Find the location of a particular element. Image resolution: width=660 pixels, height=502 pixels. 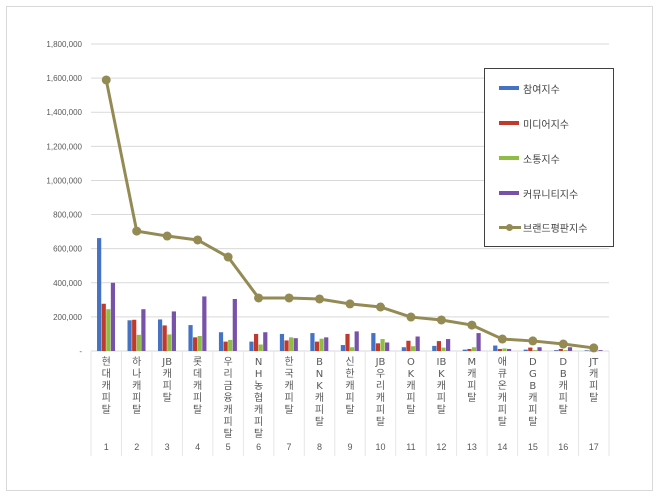

x-category-label: NH농협캐피탈 is located at coordinates (258, 398).